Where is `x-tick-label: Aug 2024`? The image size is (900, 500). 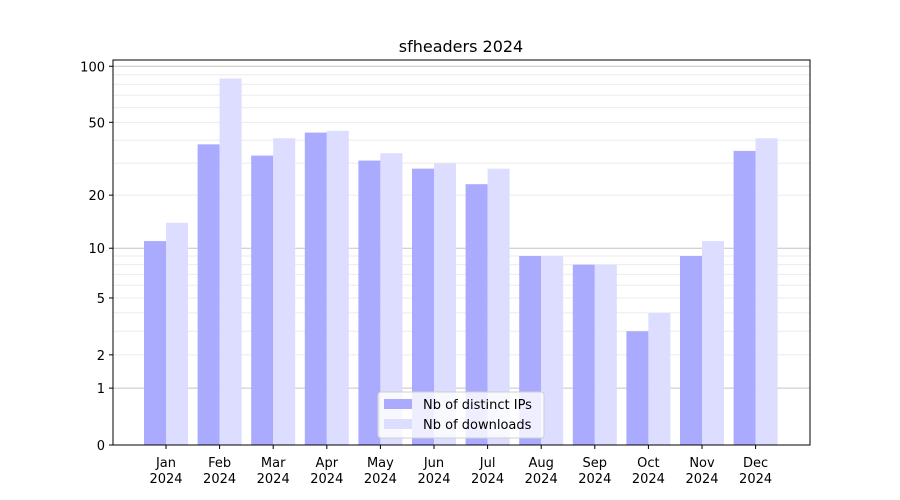
x-tick-label: Aug 2024 is located at coordinates (541, 471).